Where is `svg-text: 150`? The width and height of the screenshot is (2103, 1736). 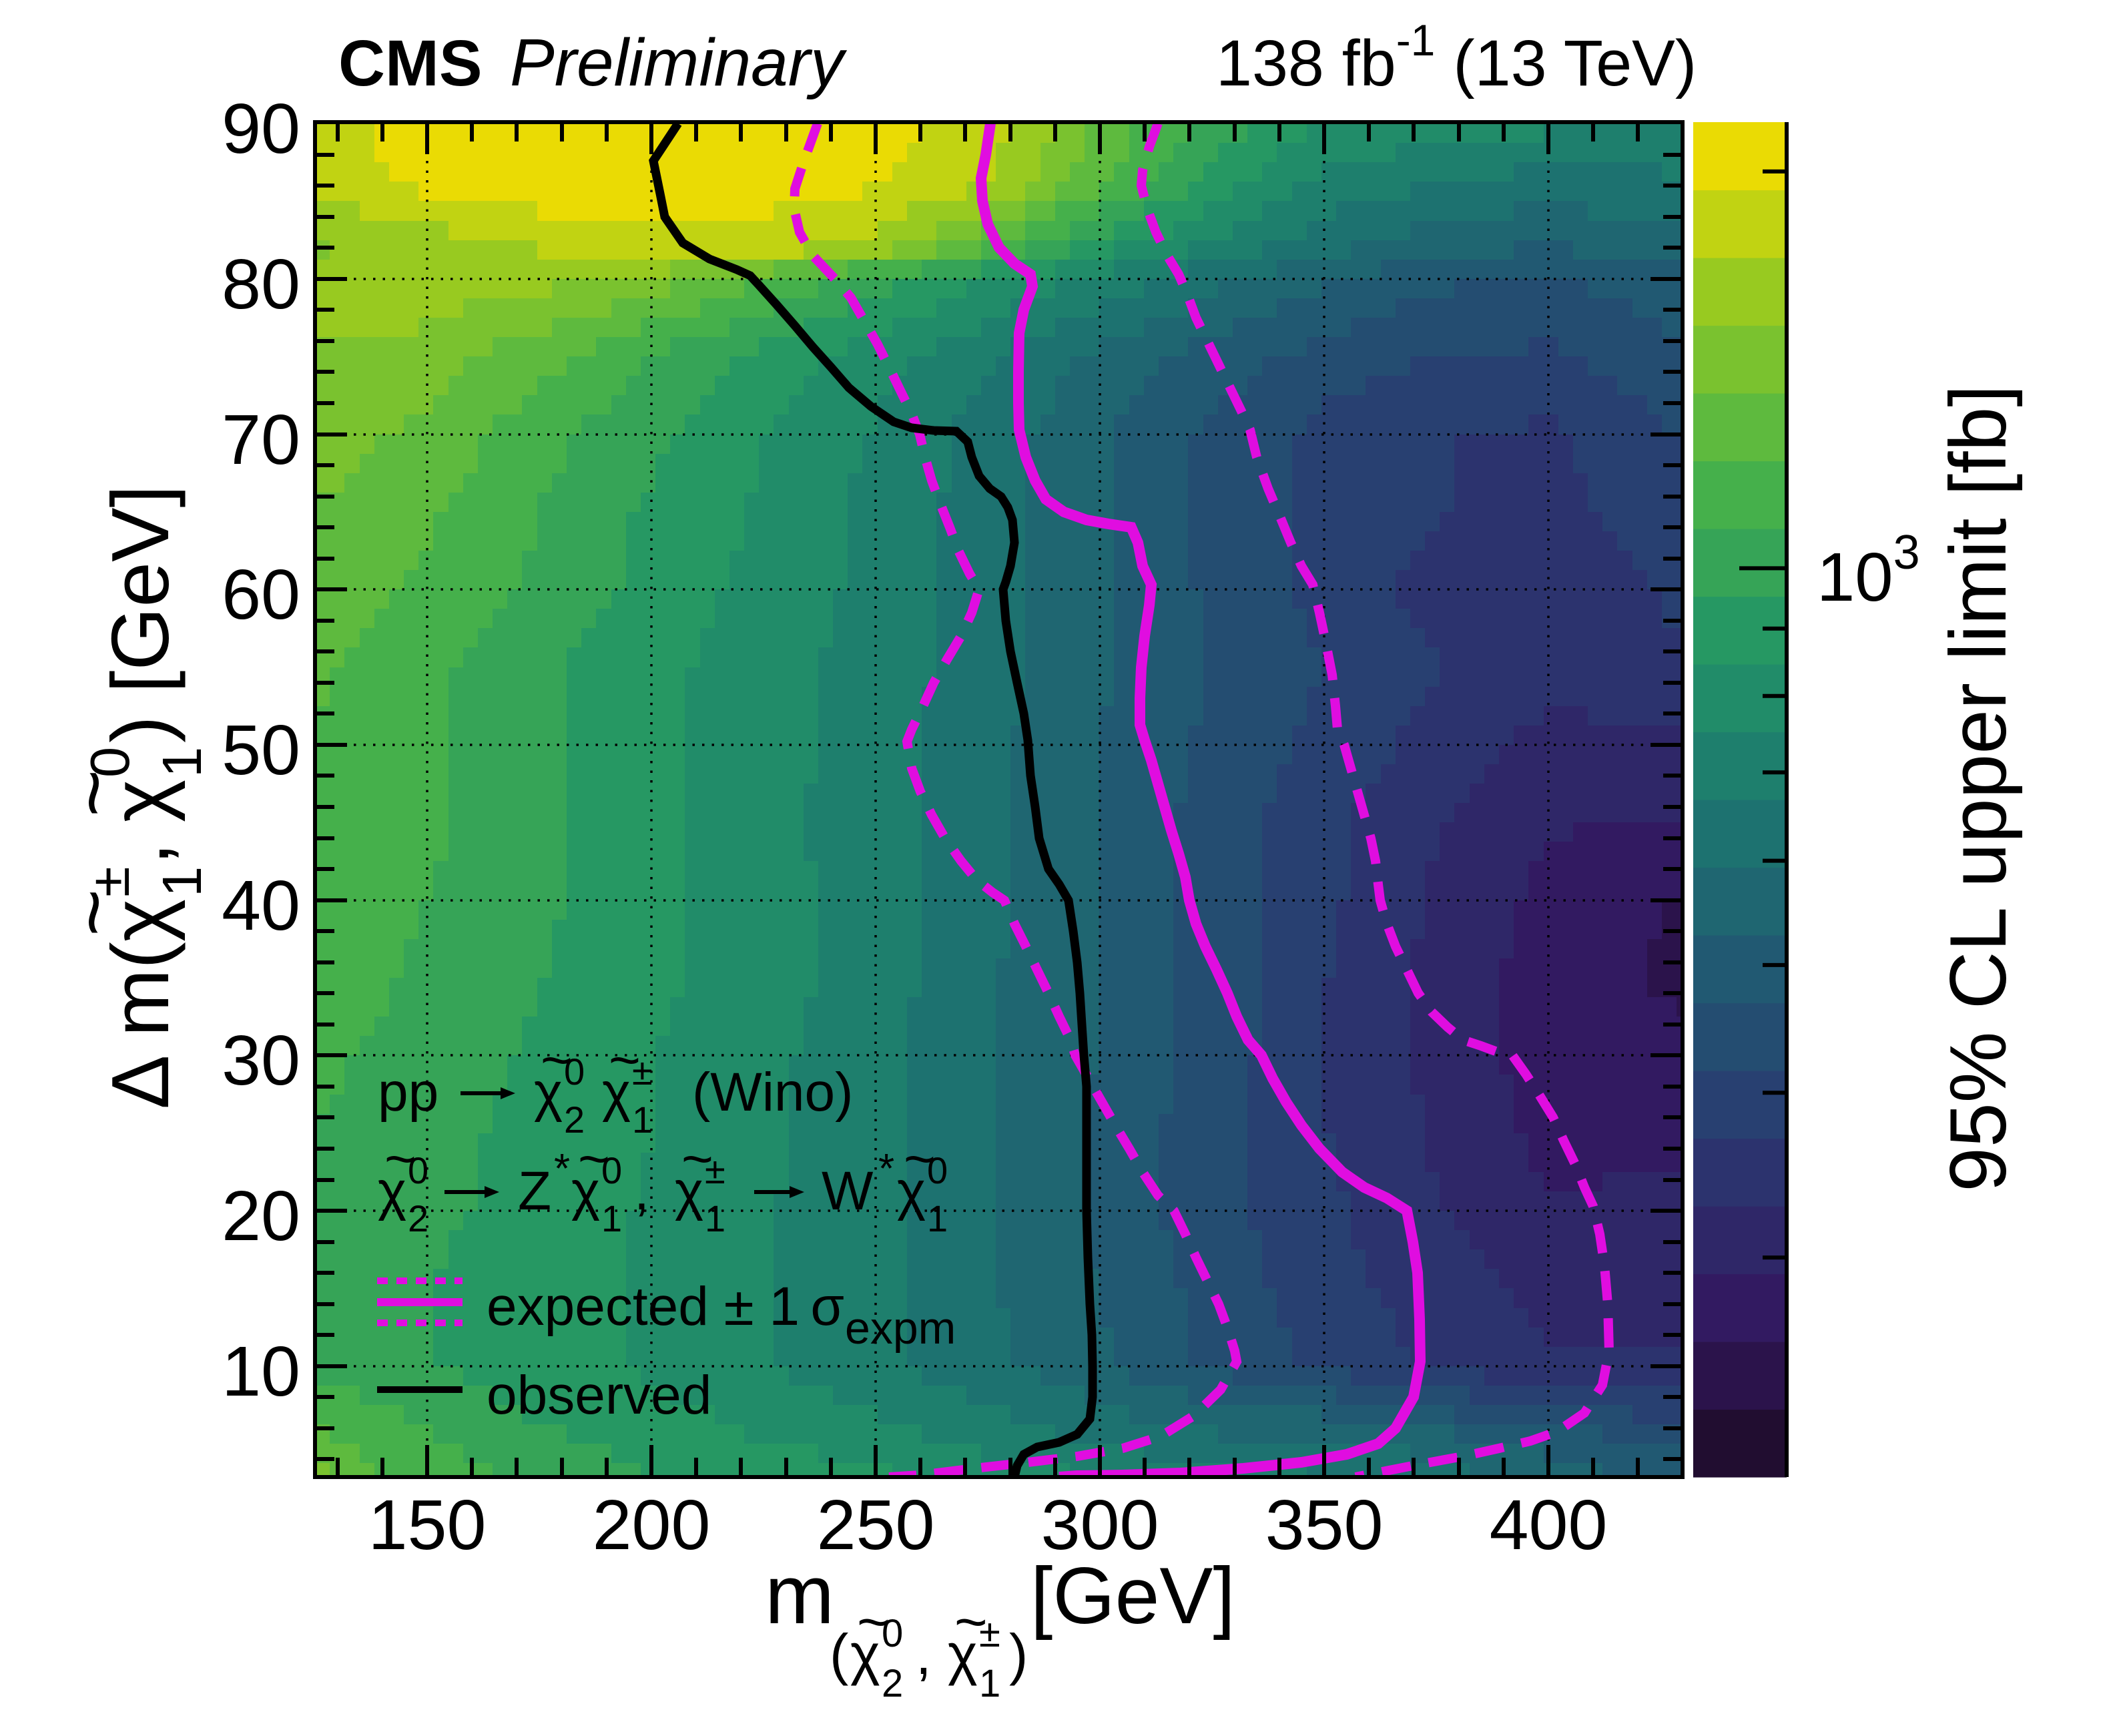 svg-text: 150 is located at coordinates (427, 1525).